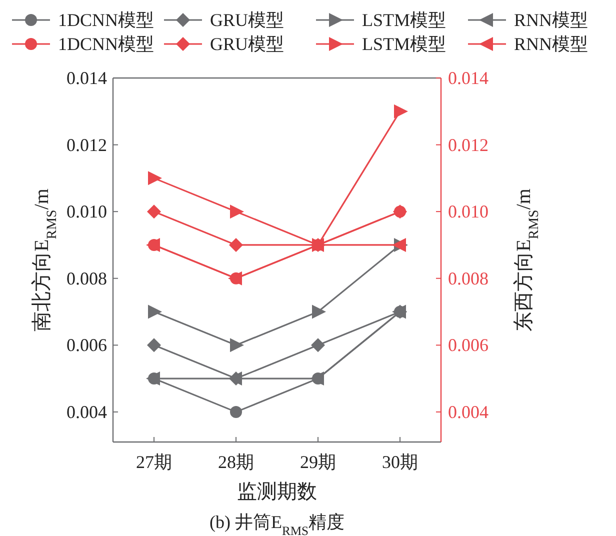 The height and width of the screenshot is (536, 616). What do you see at coordinates (468, 278) in the screenshot?
I see `y2-tick-label: 0.008` at bounding box center [468, 278].